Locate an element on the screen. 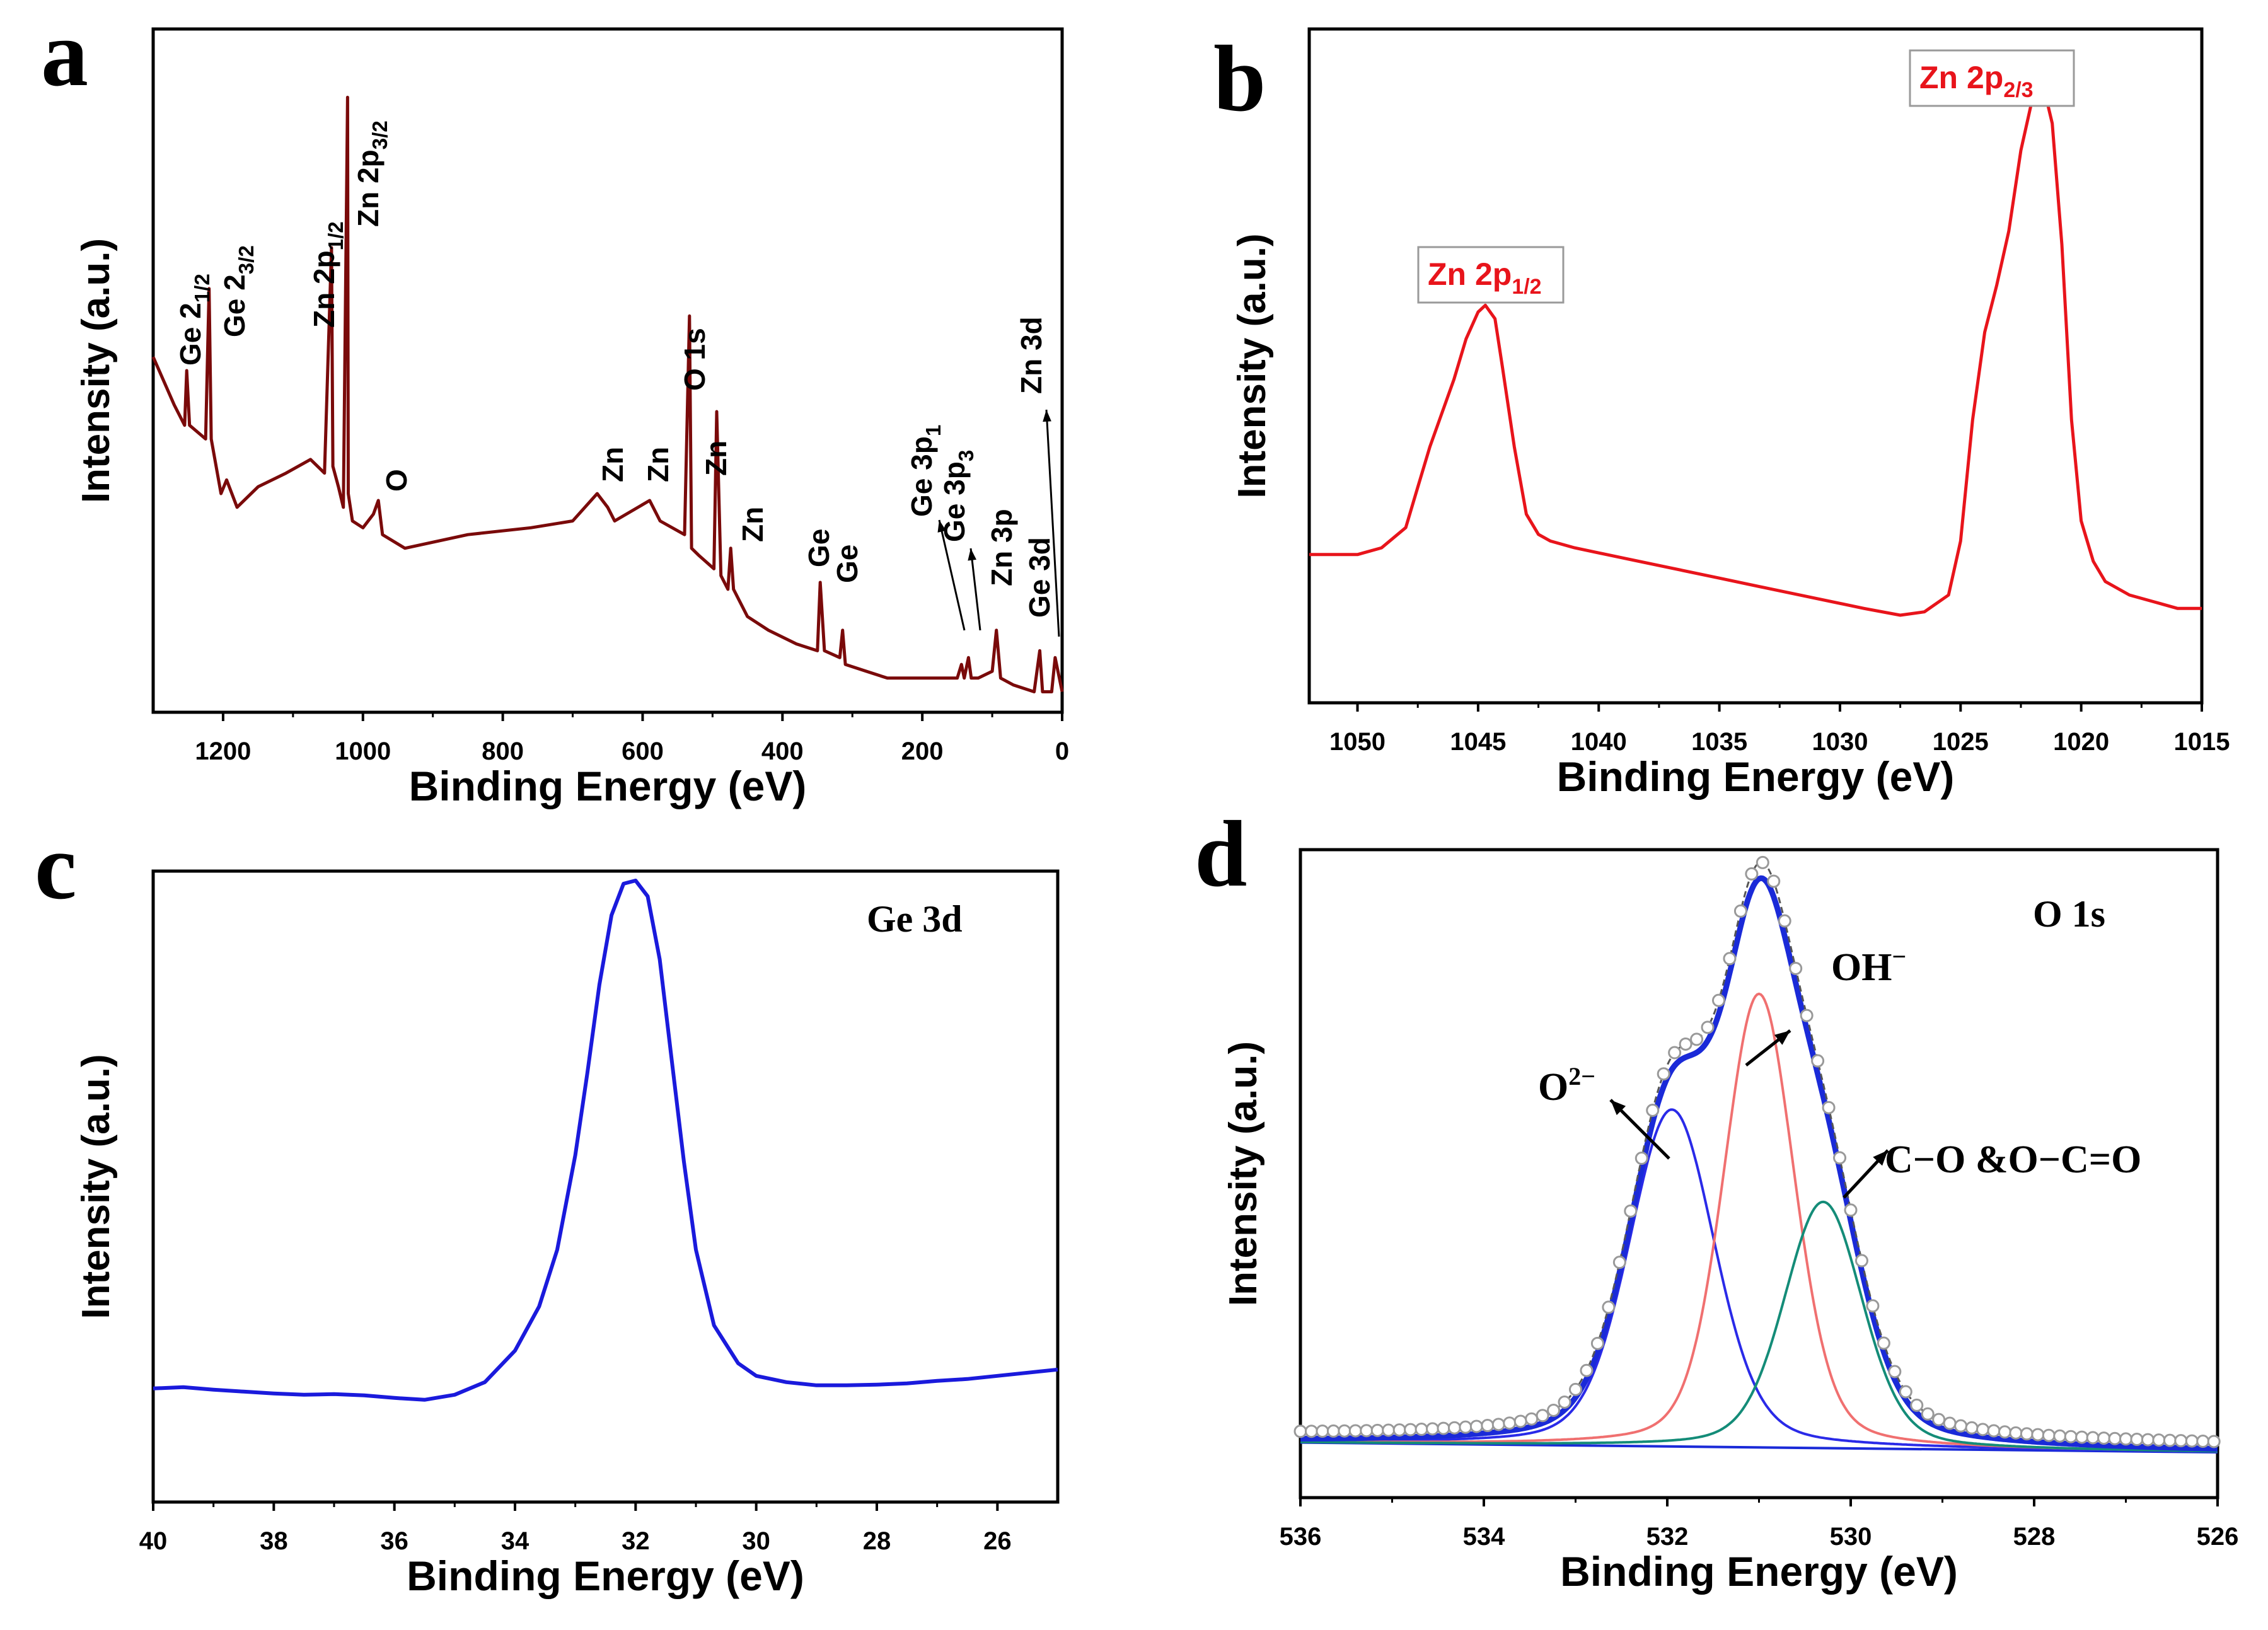 This screenshot has width=2268, height=1630. x-tick-label: 536 is located at coordinates (1301, 1537).